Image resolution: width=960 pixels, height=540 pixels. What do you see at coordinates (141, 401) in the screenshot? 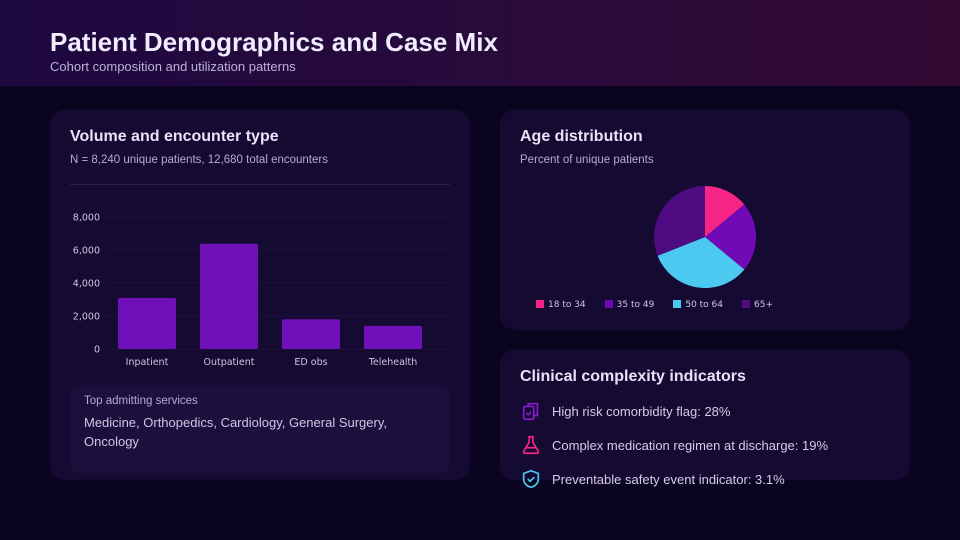
I see `services-label: Top admitting services` at bounding box center [141, 401].